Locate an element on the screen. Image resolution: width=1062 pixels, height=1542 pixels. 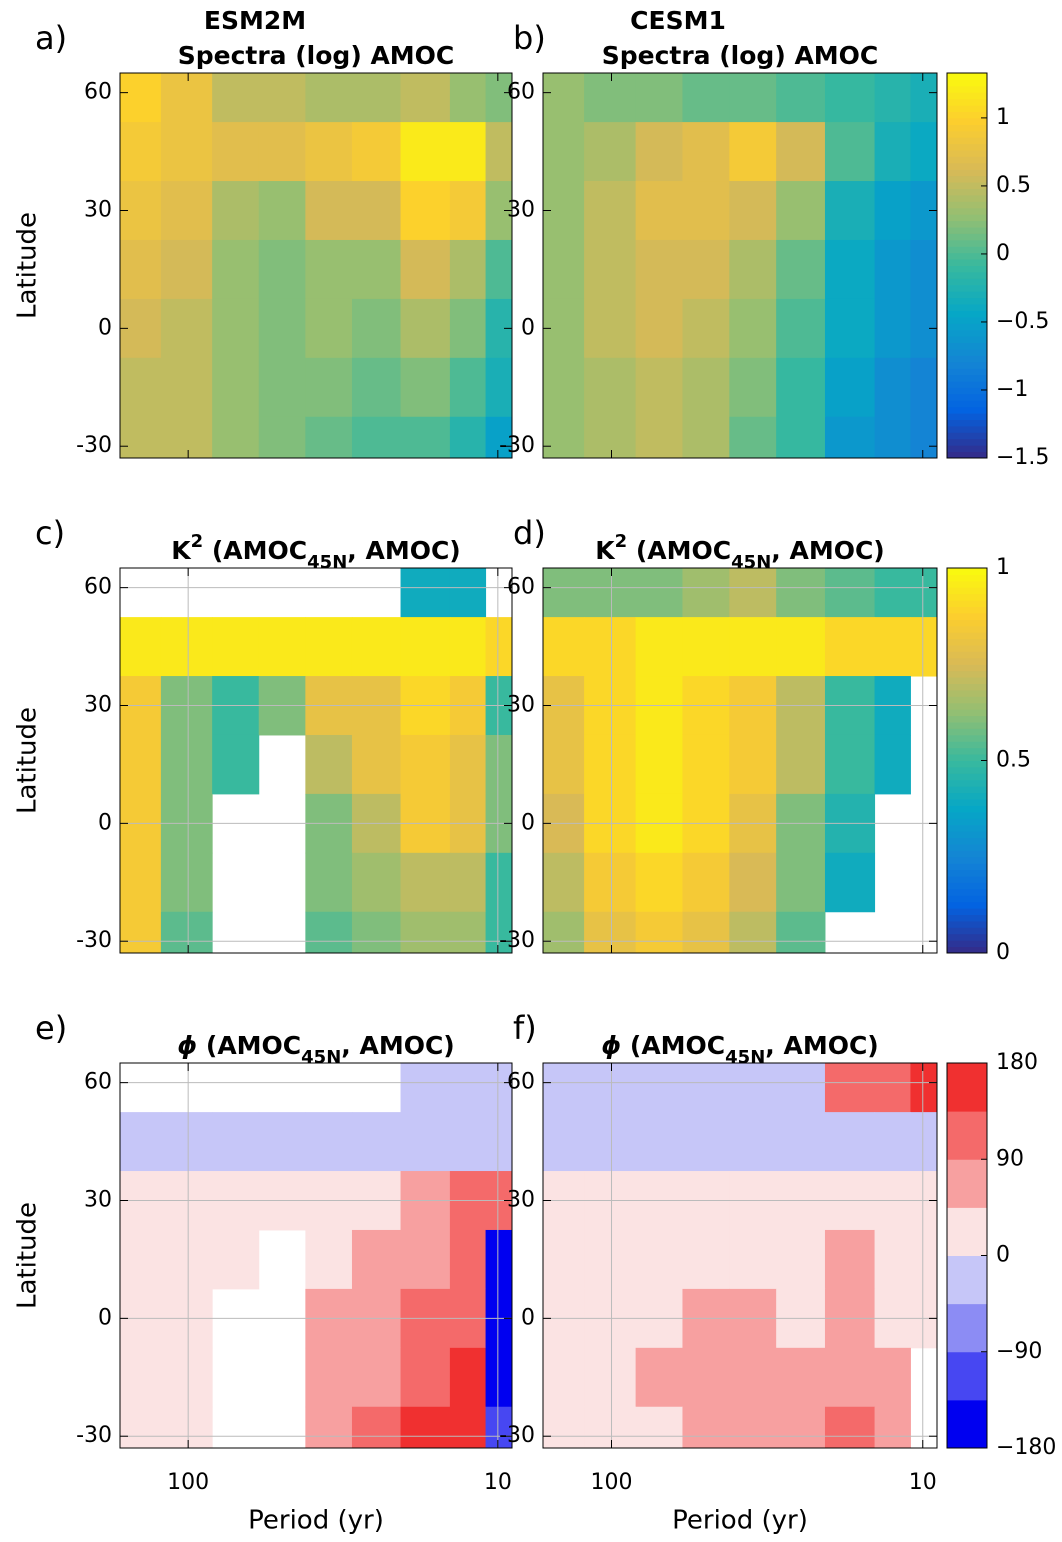
colorbar-tick-label: −180 is located at coordinates (1026, 1447).